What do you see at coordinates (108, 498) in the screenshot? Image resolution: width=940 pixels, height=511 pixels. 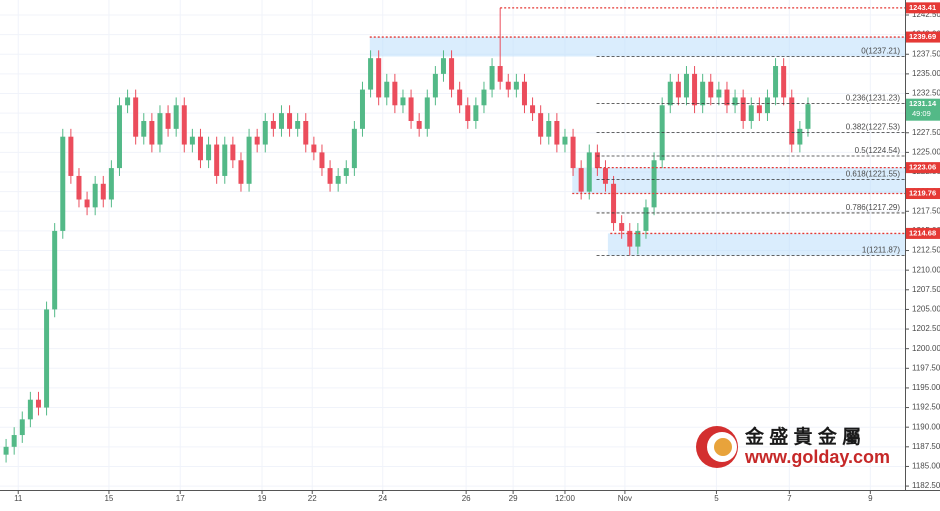 I see `x-tick-label: 15` at bounding box center [108, 498].